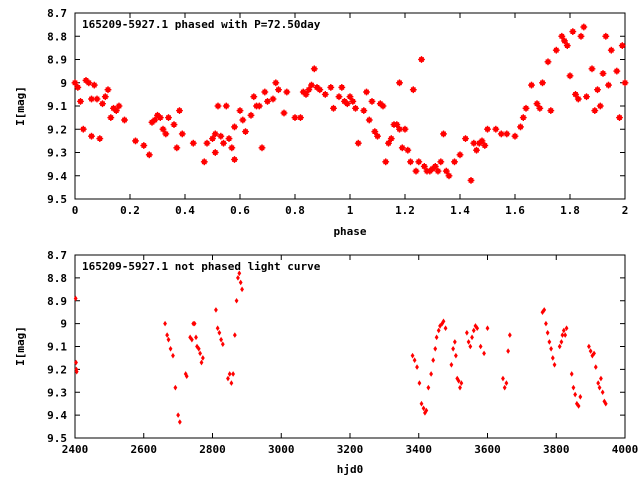 The image size is (640, 480). What do you see at coordinates (281, 449) in the screenshot?
I see `raw-x-tick-label: 3000` at bounding box center [281, 449].